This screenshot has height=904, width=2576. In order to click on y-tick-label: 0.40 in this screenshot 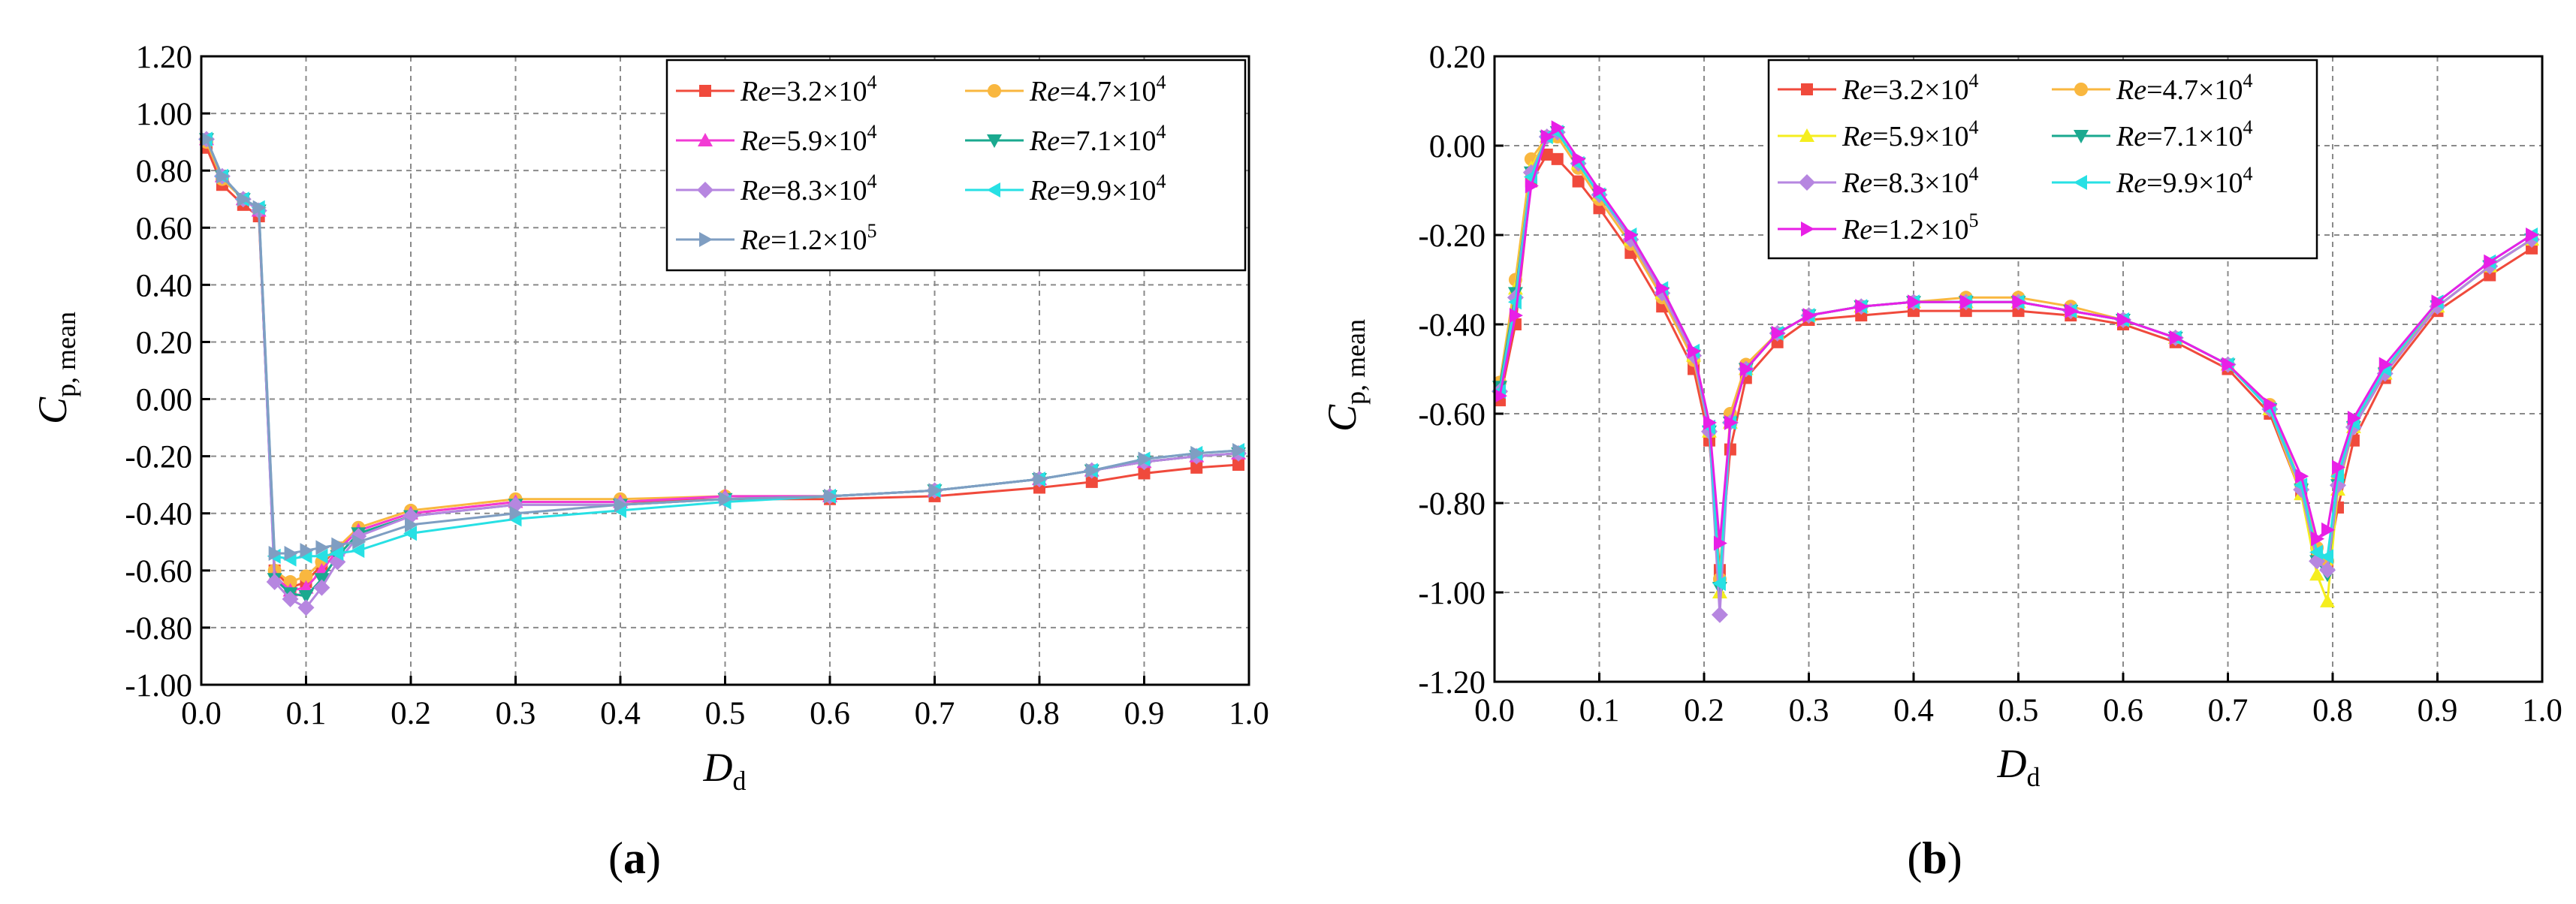, I will do `click(164, 285)`.